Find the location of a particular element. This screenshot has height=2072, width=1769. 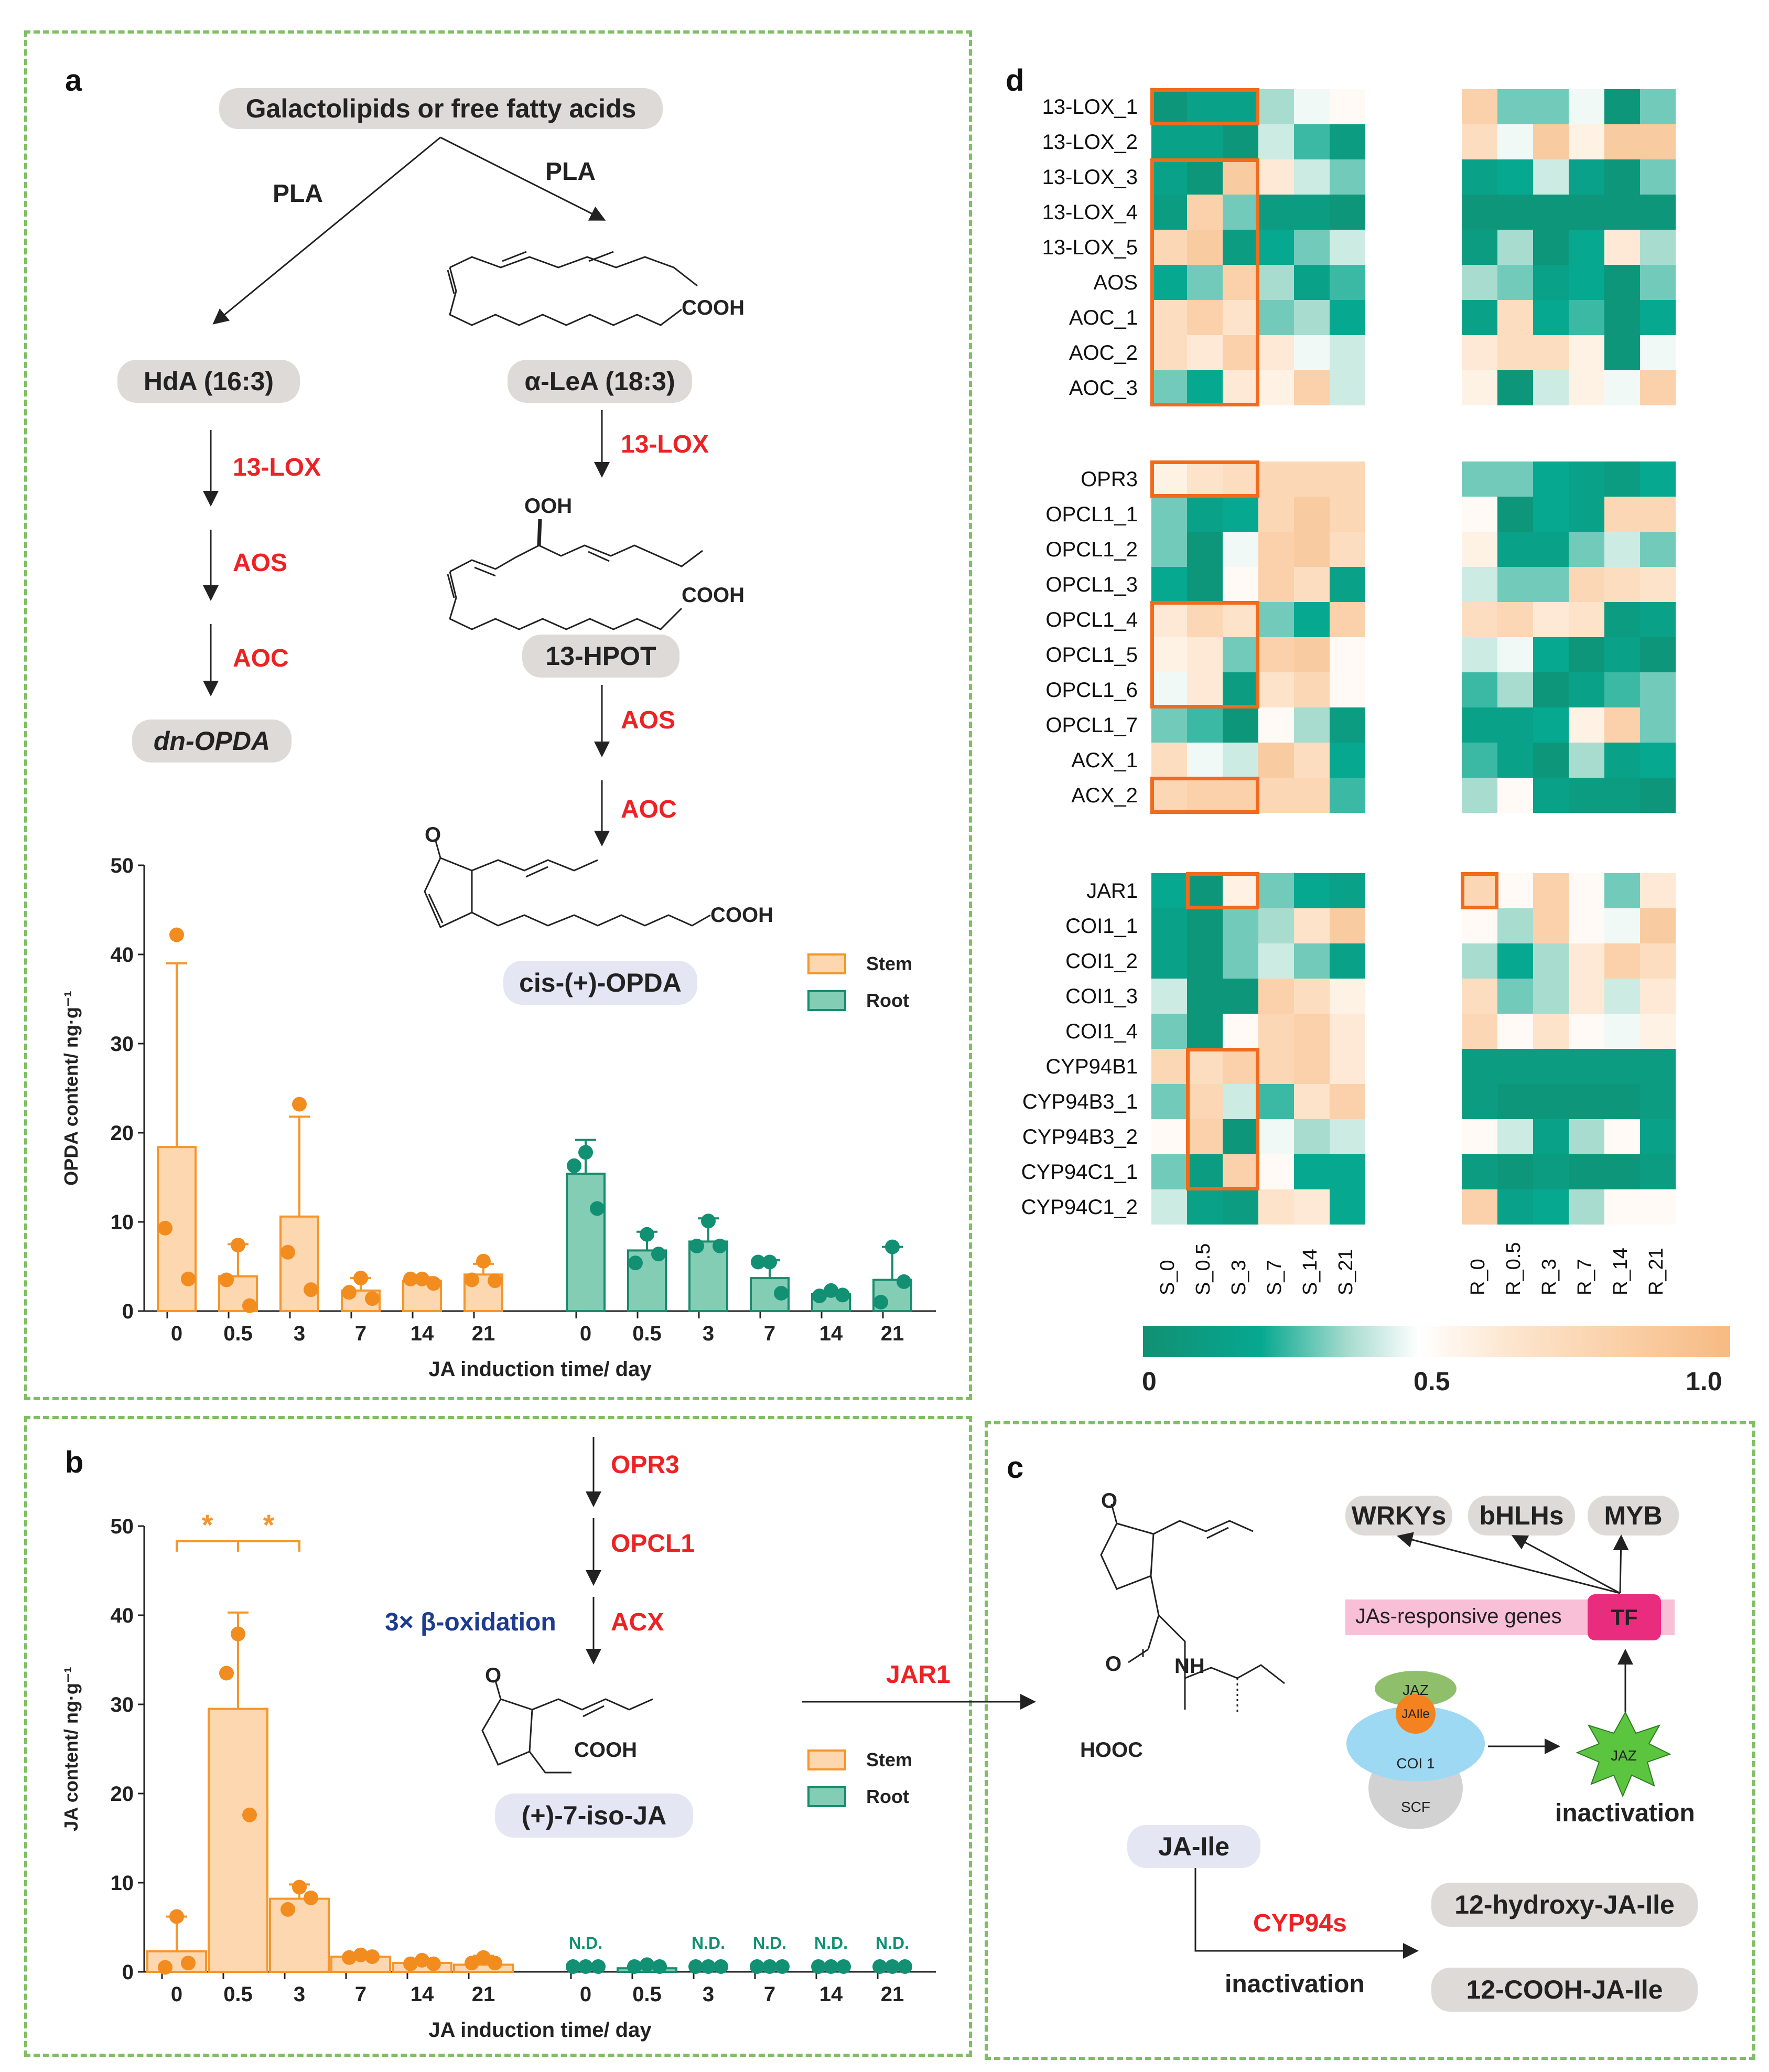

coi1-ellipse is located at coordinates (1416, 1744).